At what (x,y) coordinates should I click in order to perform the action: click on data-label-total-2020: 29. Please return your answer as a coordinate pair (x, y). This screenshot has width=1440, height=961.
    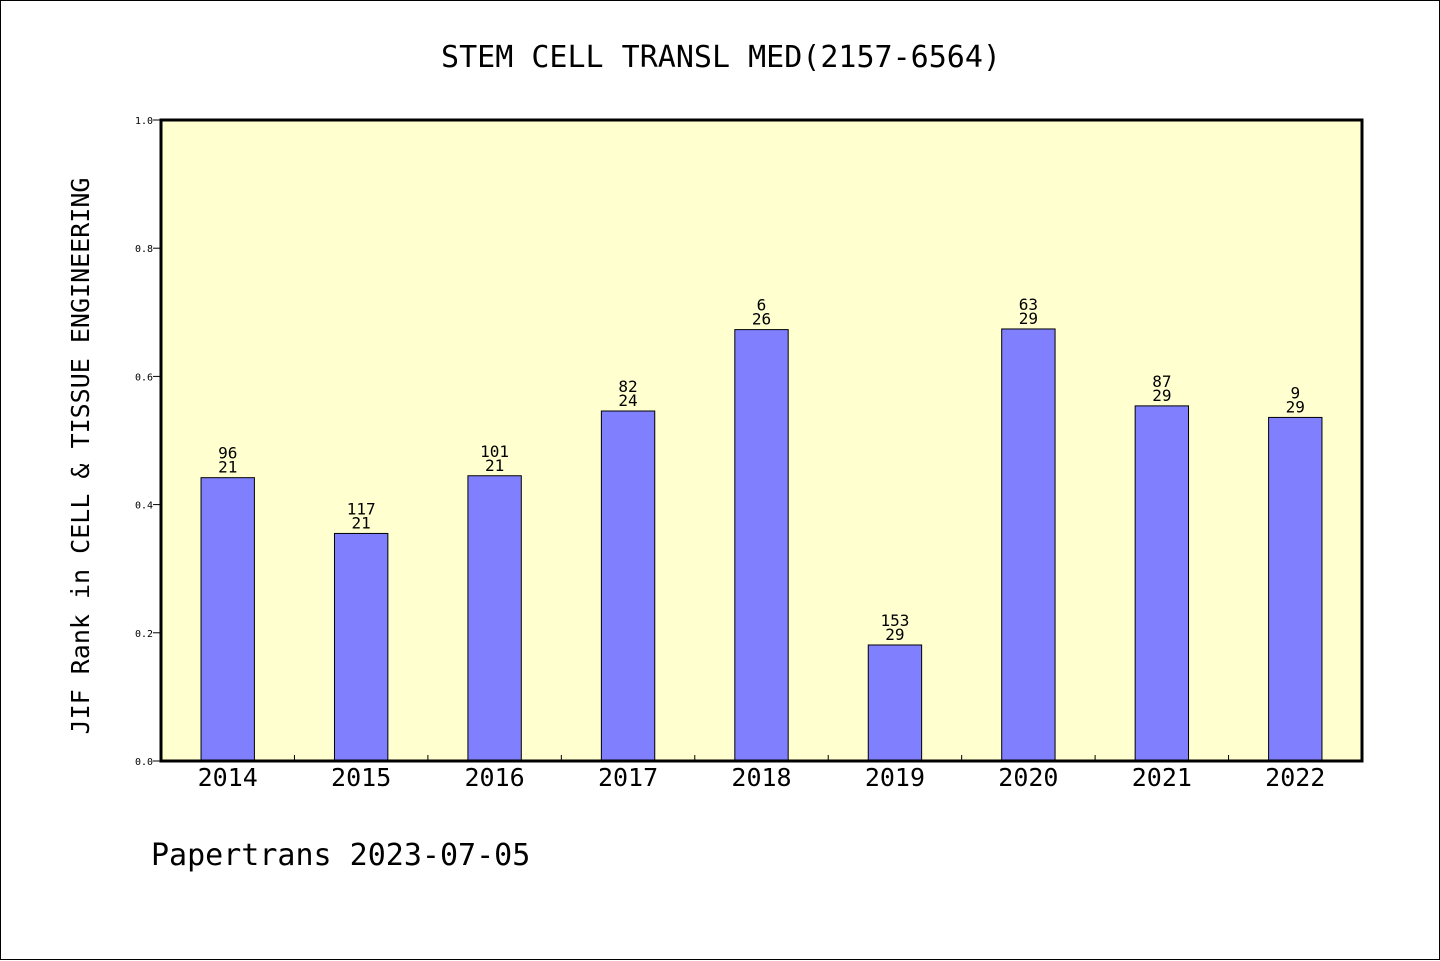
    Looking at the image, I should click on (1028, 318).